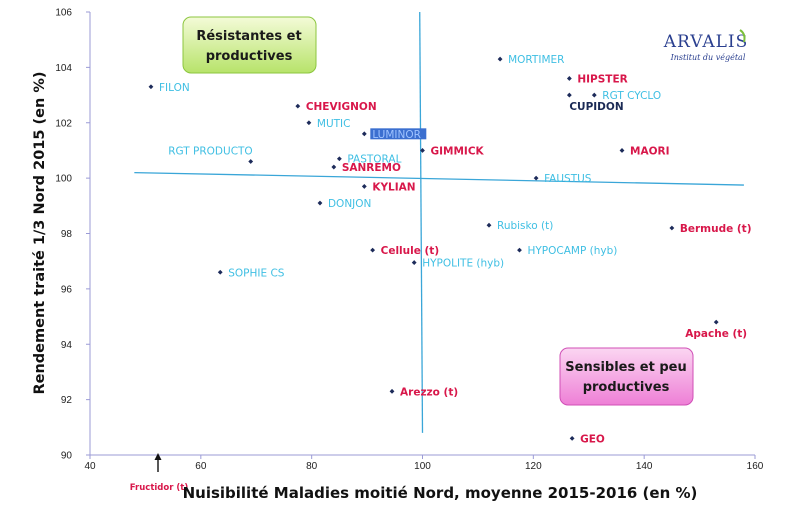  Describe the element at coordinates (210, 152) in the screenshot. I see `point-label: RGT PRODUCTO` at that location.